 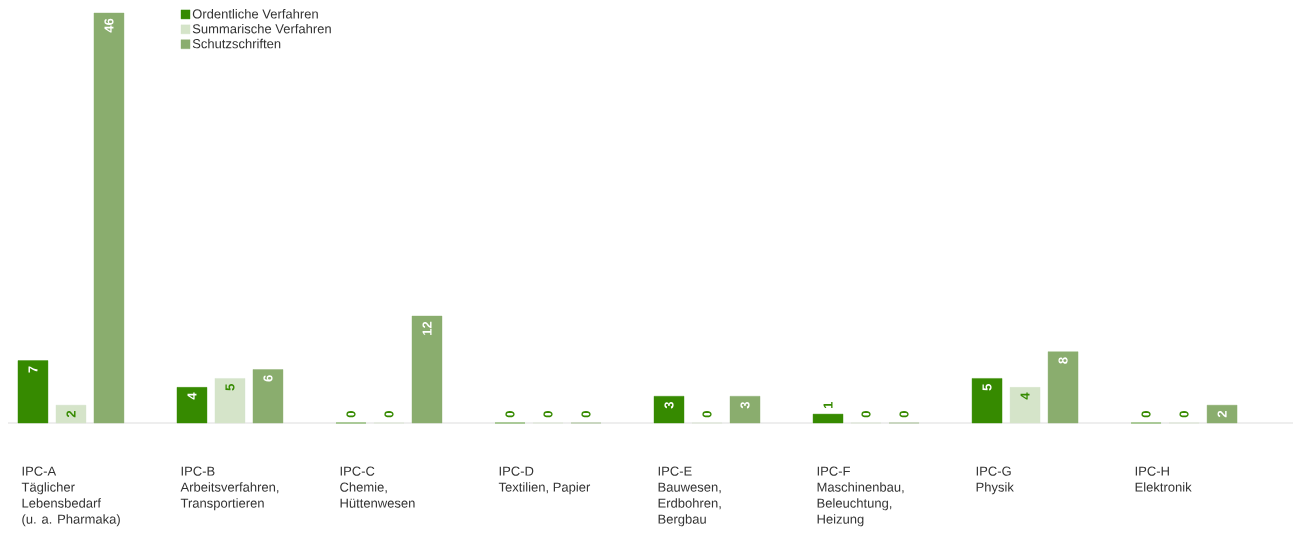 I want to click on data-label: 46, so click(x=109, y=25).